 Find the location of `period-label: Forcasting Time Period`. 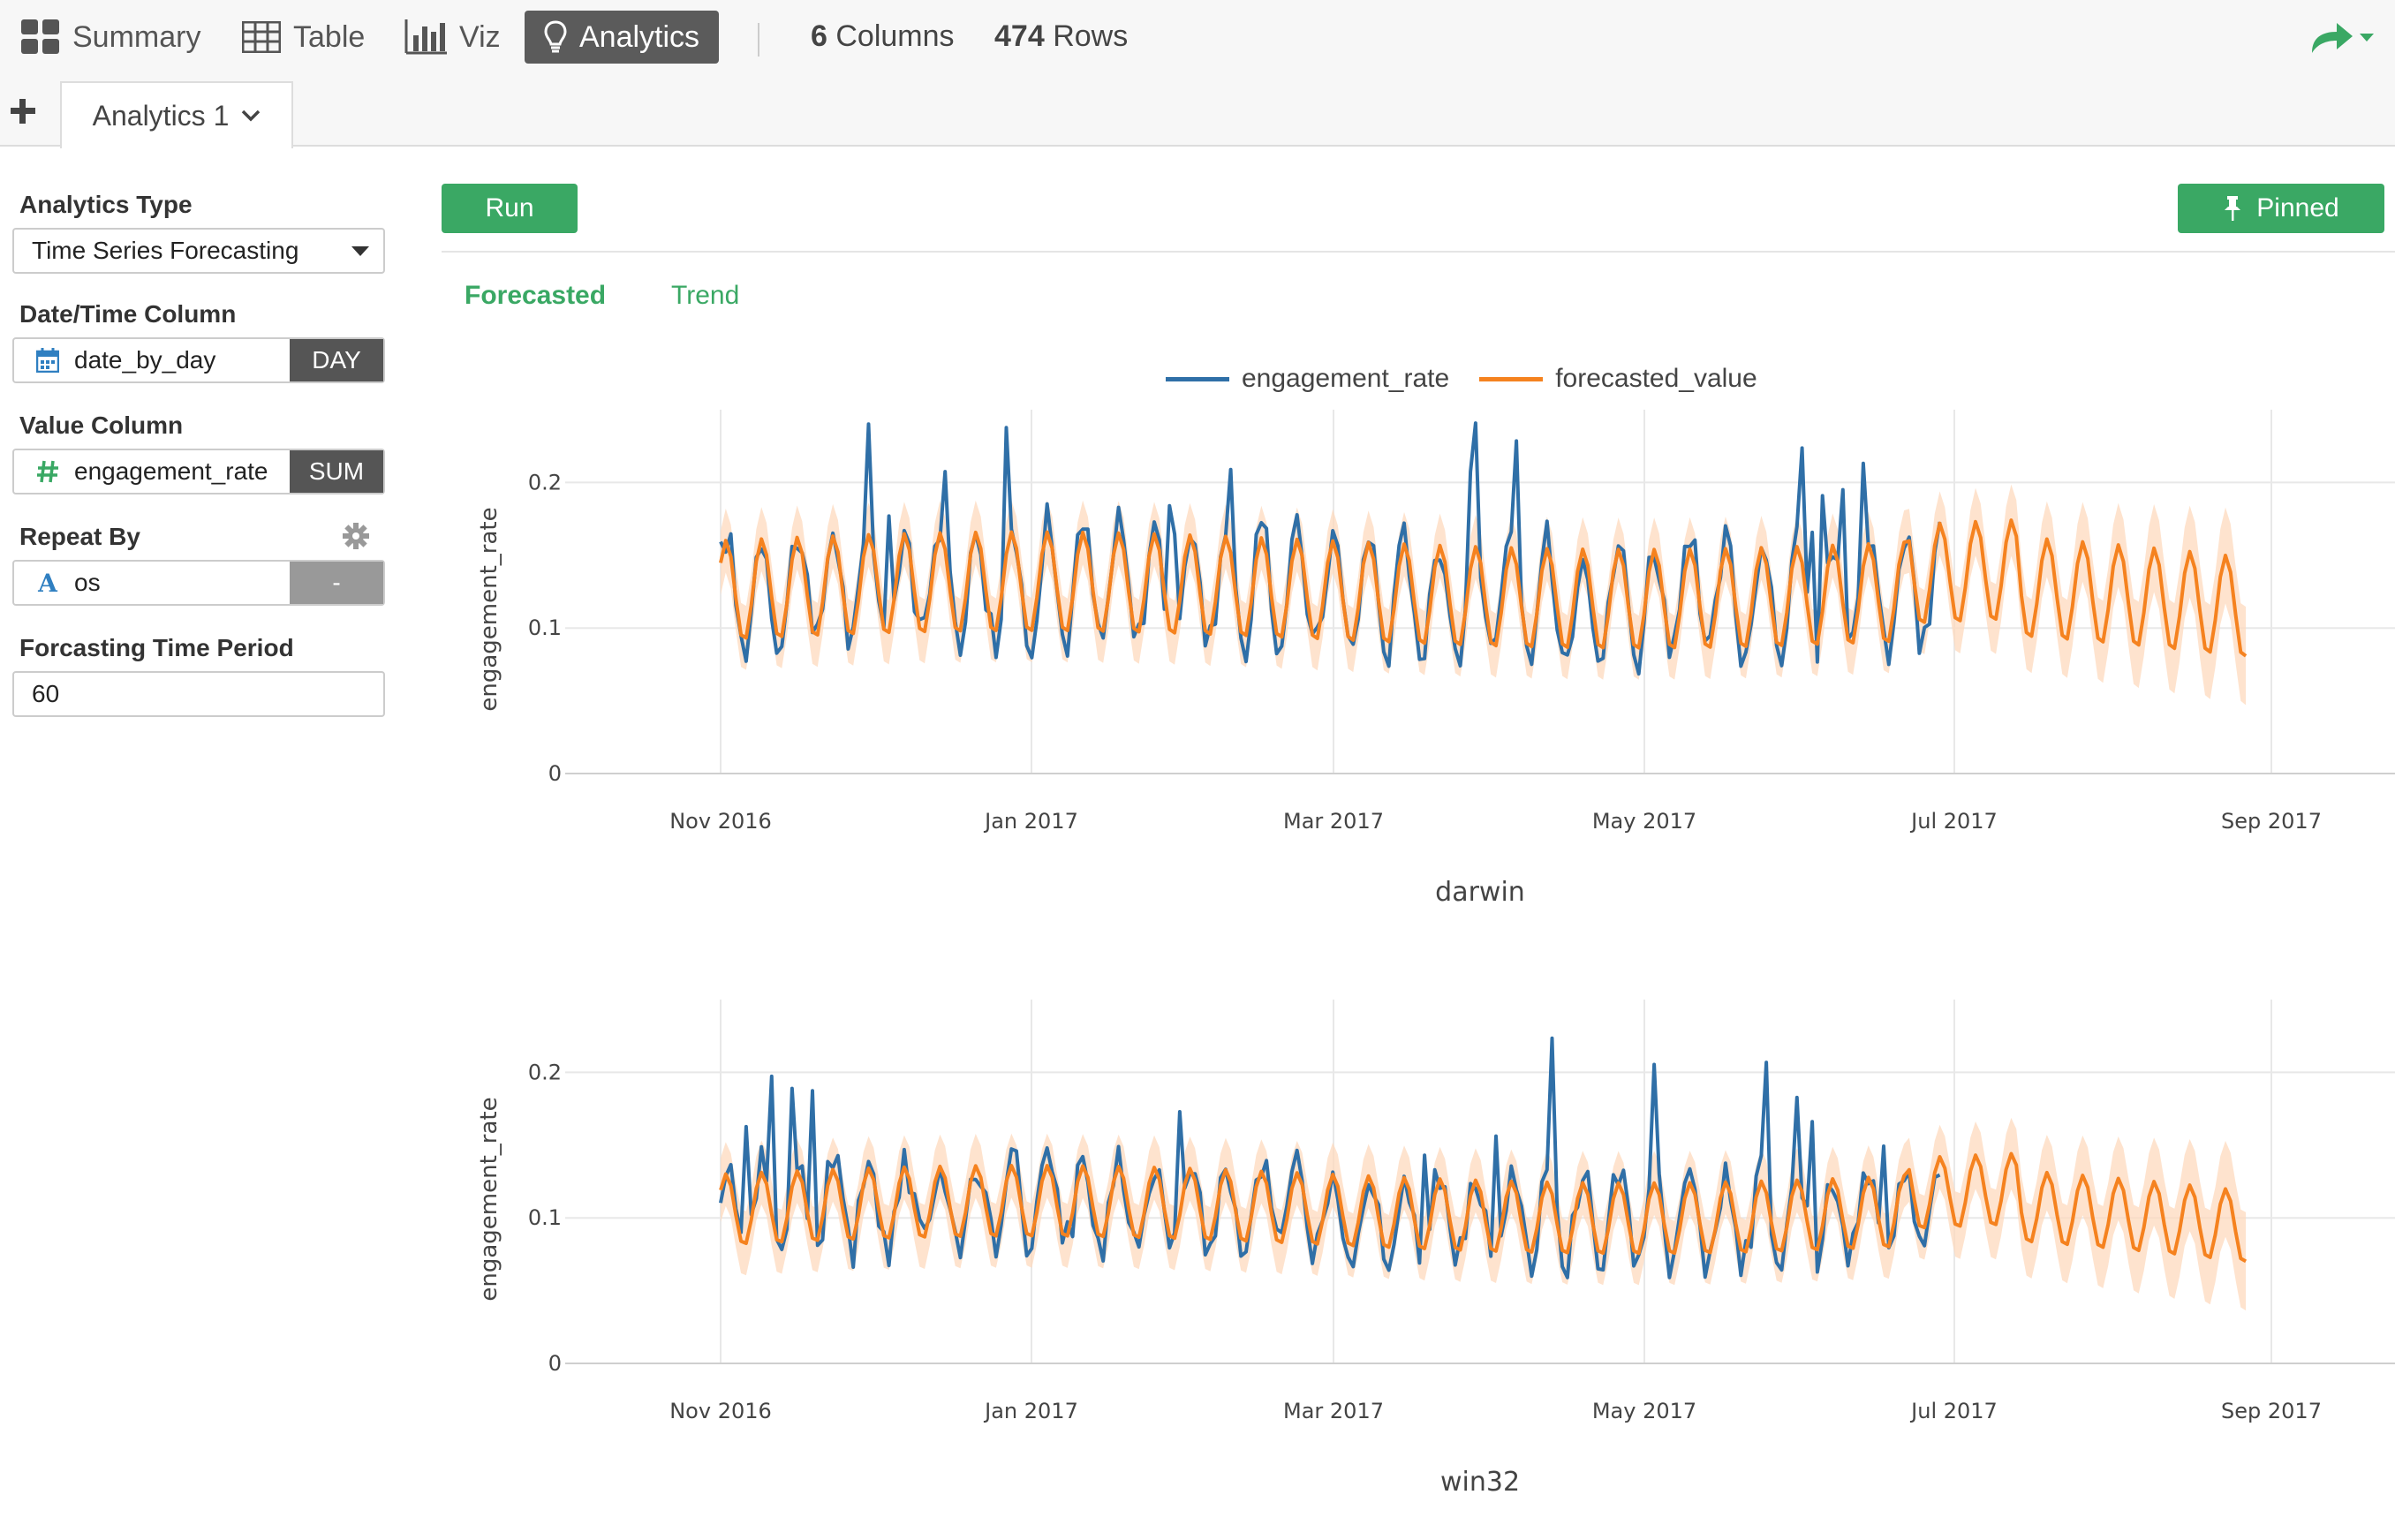

period-label: Forcasting Time Period is located at coordinates (156, 647).